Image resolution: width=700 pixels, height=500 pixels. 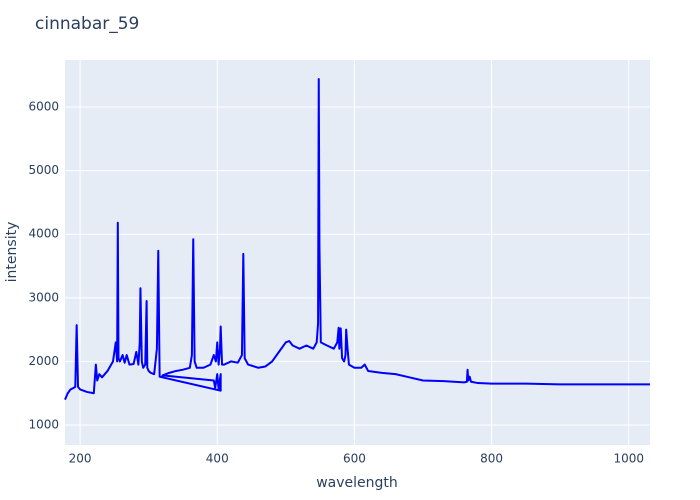 What do you see at coordinates (43, 170) in the screenshot?
I see `y-tick-label: 5000` at bounding box center [43, 170].